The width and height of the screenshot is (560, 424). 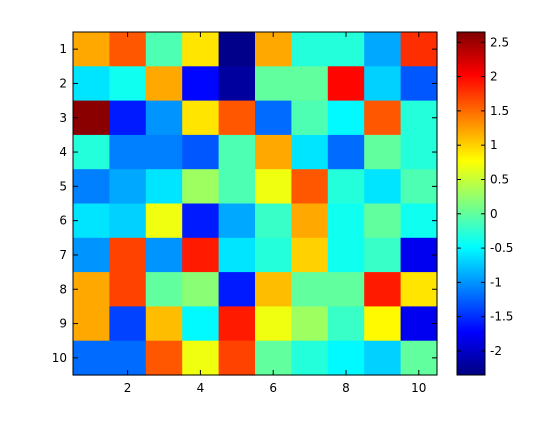 I want to click on heatmap-cell-r5-c5, so click(x=237, y=187).